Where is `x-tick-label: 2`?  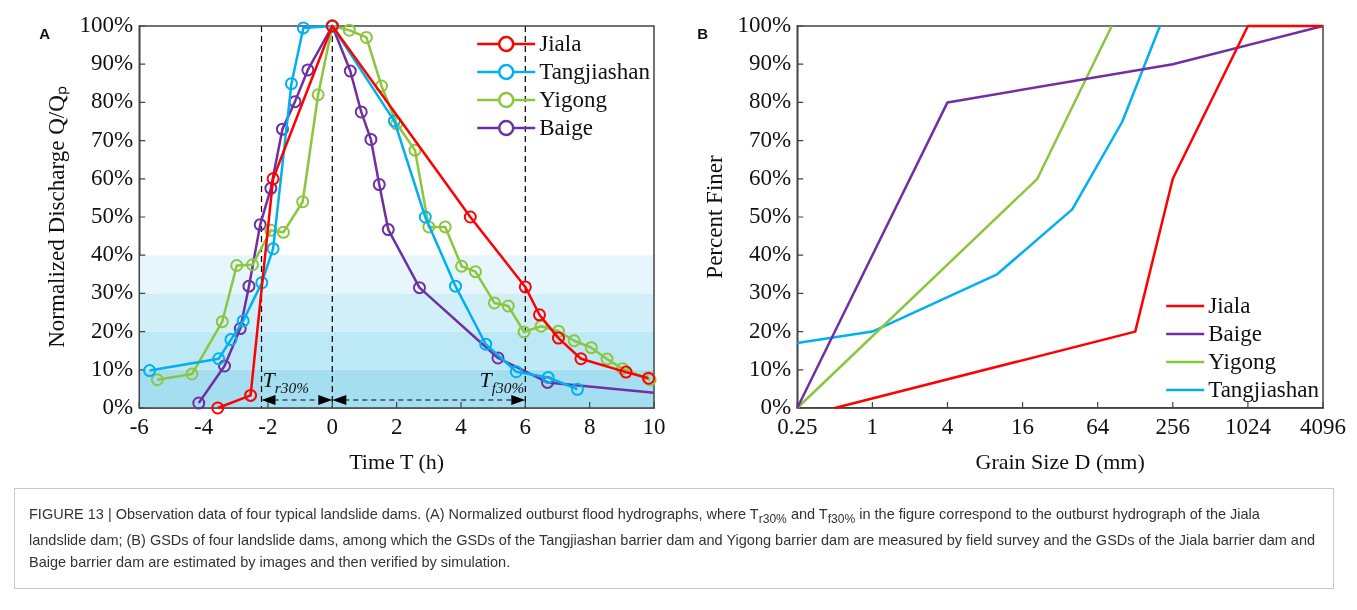
x-tick-label: 2 is located at coordinates (396, 426).